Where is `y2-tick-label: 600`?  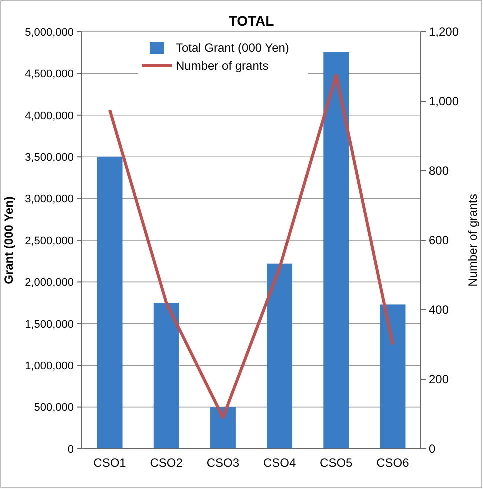
y2-tick-label: 600 is located at coordinates (439, 241).